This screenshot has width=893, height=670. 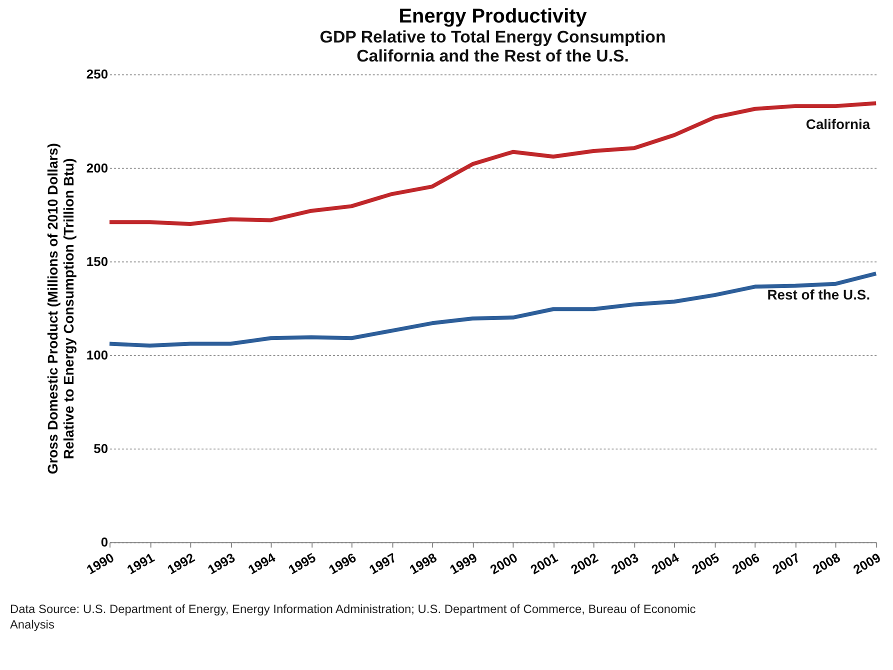 I want to click on x-tick-label: 2000, so click(x=504, y=564).